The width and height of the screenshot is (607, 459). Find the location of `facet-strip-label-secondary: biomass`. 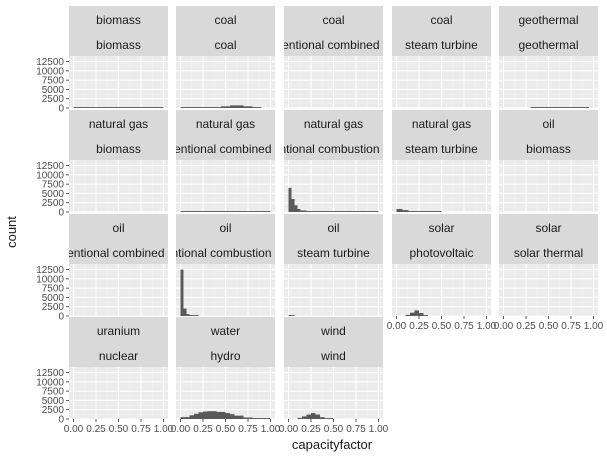

facet-strip-label-secondary: biomass is located at coordinates (118, 45).